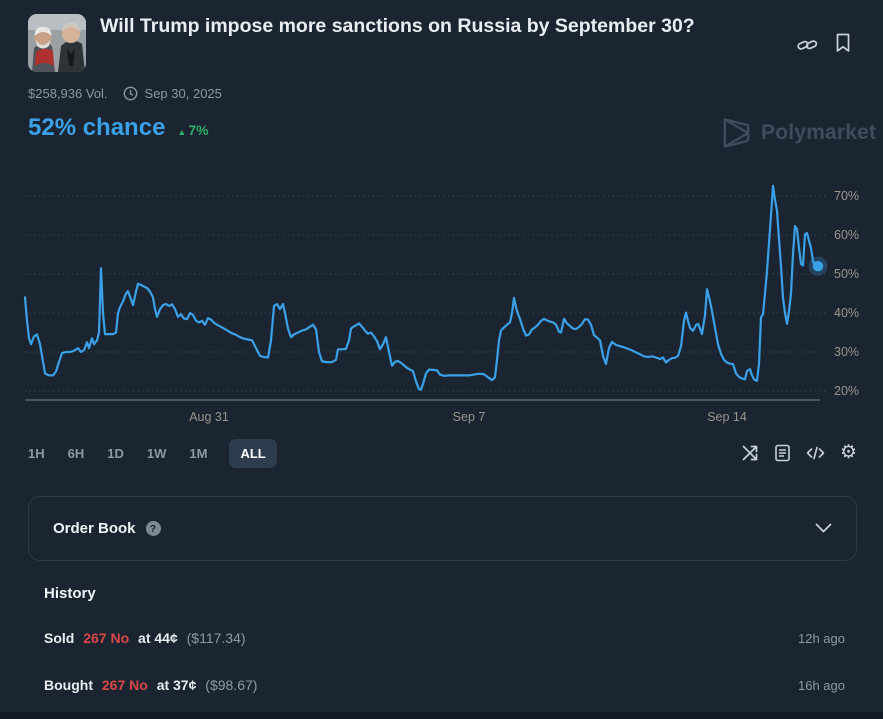  Describe the element at coordinates (750, 453) in the screenshot. I see `trade-arrows-icon` at that location.